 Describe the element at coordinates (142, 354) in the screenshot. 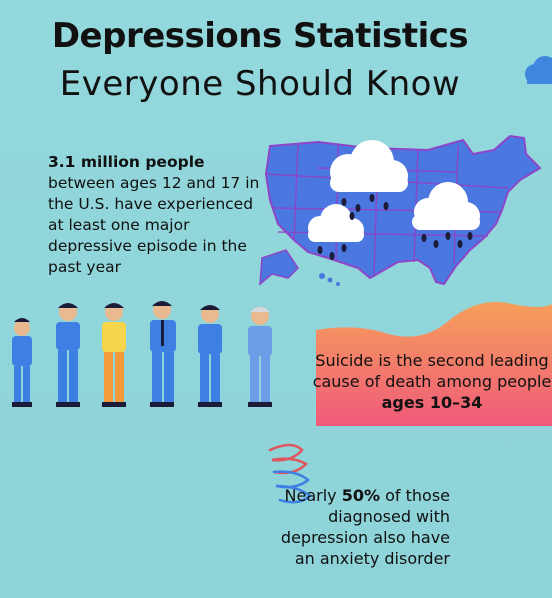

I see `people-group-icon` at that location.